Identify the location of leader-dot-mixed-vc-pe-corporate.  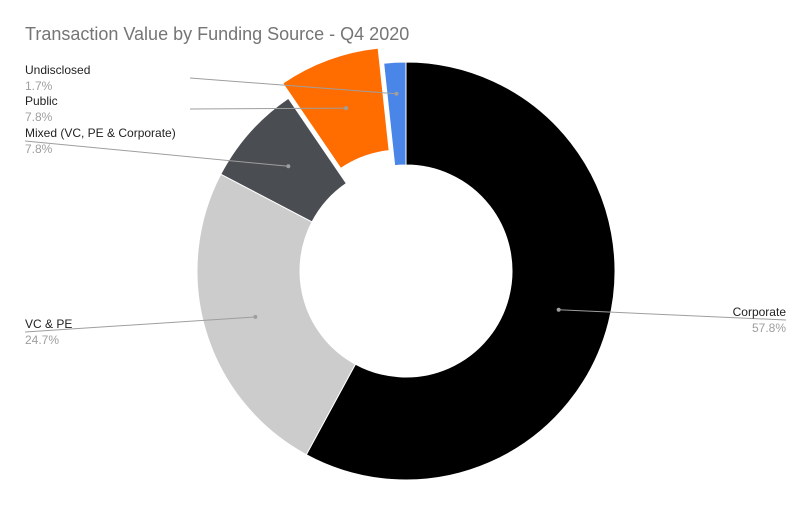
(288, 166).